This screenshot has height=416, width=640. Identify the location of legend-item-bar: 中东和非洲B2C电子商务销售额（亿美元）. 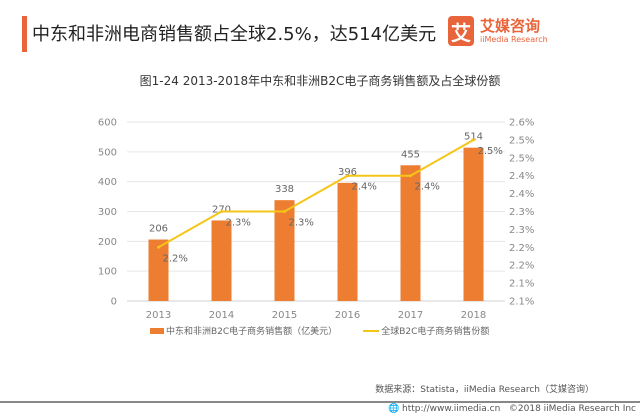
(243, 330).